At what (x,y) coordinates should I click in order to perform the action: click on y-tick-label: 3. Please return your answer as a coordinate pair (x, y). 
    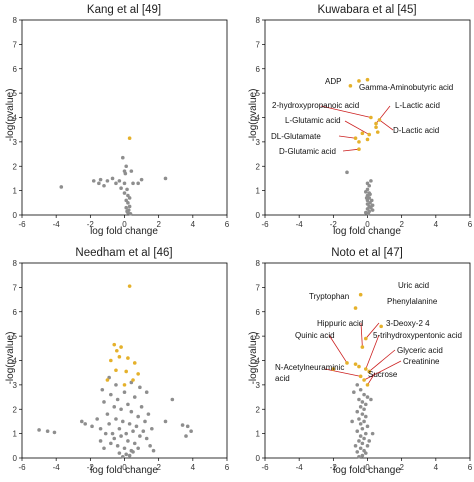
    Looking at the image, I should click on (15, 385).